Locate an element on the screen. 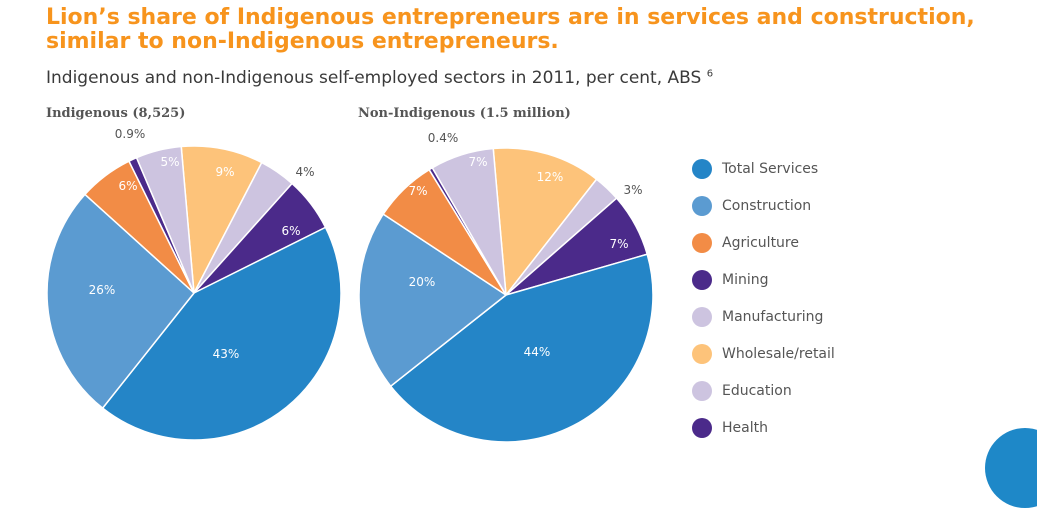 Image resolution: width=1037 pixels, height=508 pixels. legend-item-health: Health is located at coordinates (763, 427).